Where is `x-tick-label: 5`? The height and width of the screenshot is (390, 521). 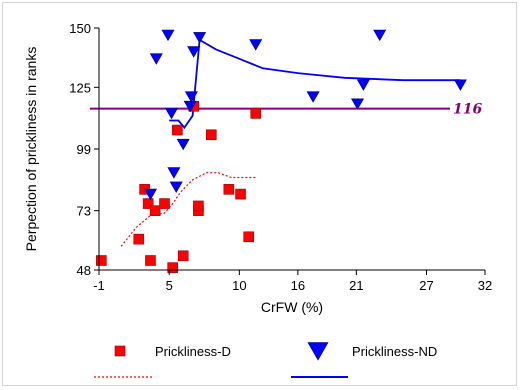
x-tick-label: 5 is located at coordinates (169, 285).